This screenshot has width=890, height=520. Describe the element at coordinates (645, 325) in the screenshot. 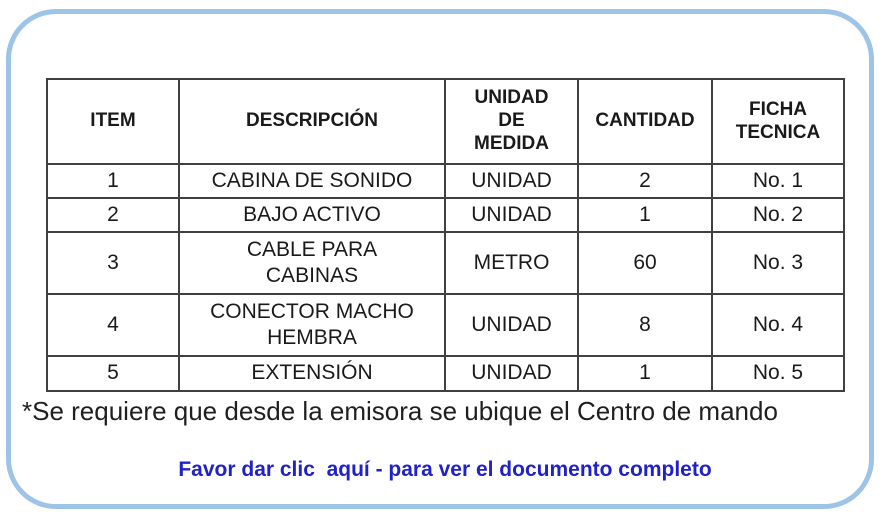

I see `cell-cantidad: 8` at that location.